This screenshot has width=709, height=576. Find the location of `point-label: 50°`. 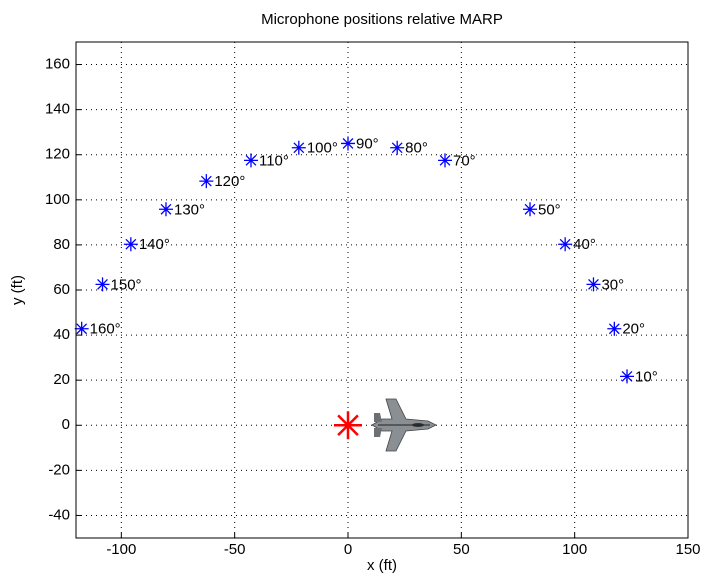

point-label: 50° is located at coordinates (549, 209).